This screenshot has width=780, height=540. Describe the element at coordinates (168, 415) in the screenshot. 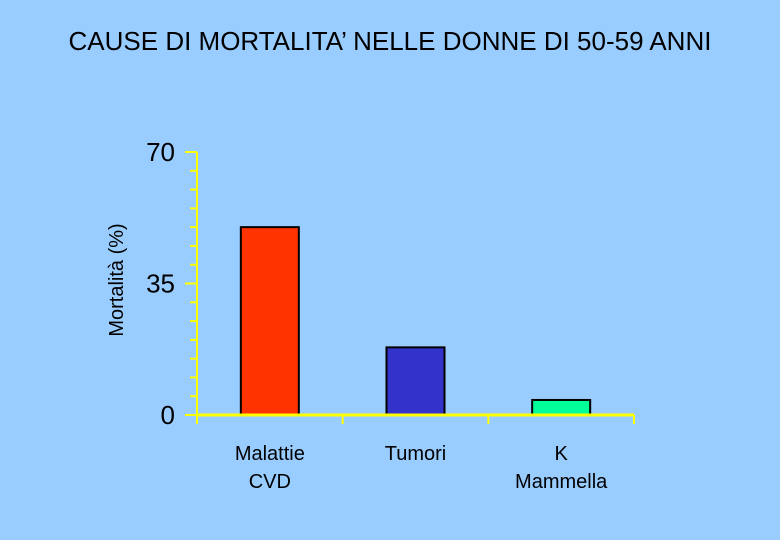

I see `y-tick-label: 0` at that location.